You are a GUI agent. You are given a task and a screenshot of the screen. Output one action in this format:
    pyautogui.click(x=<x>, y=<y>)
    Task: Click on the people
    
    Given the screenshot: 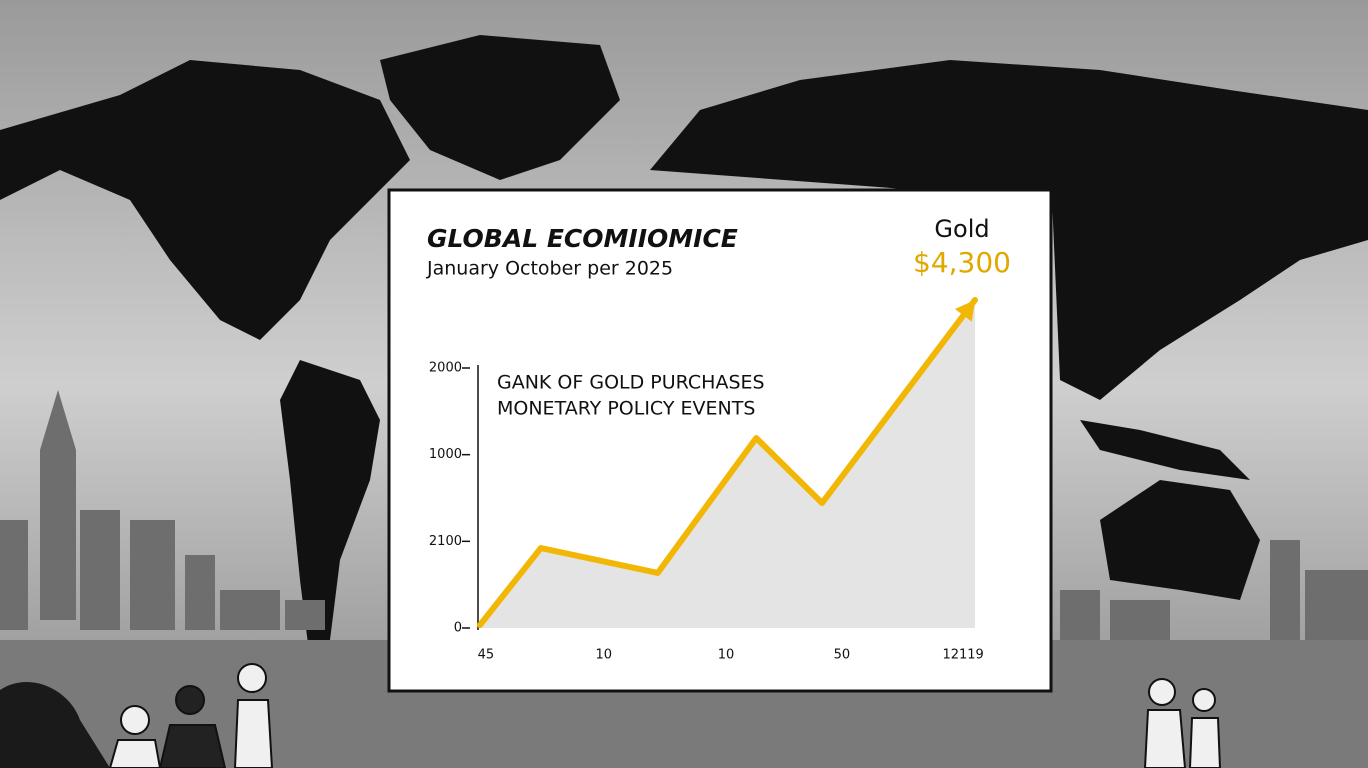 What is the action you would take?
    pyautogui.click(x=665, y=715)
    